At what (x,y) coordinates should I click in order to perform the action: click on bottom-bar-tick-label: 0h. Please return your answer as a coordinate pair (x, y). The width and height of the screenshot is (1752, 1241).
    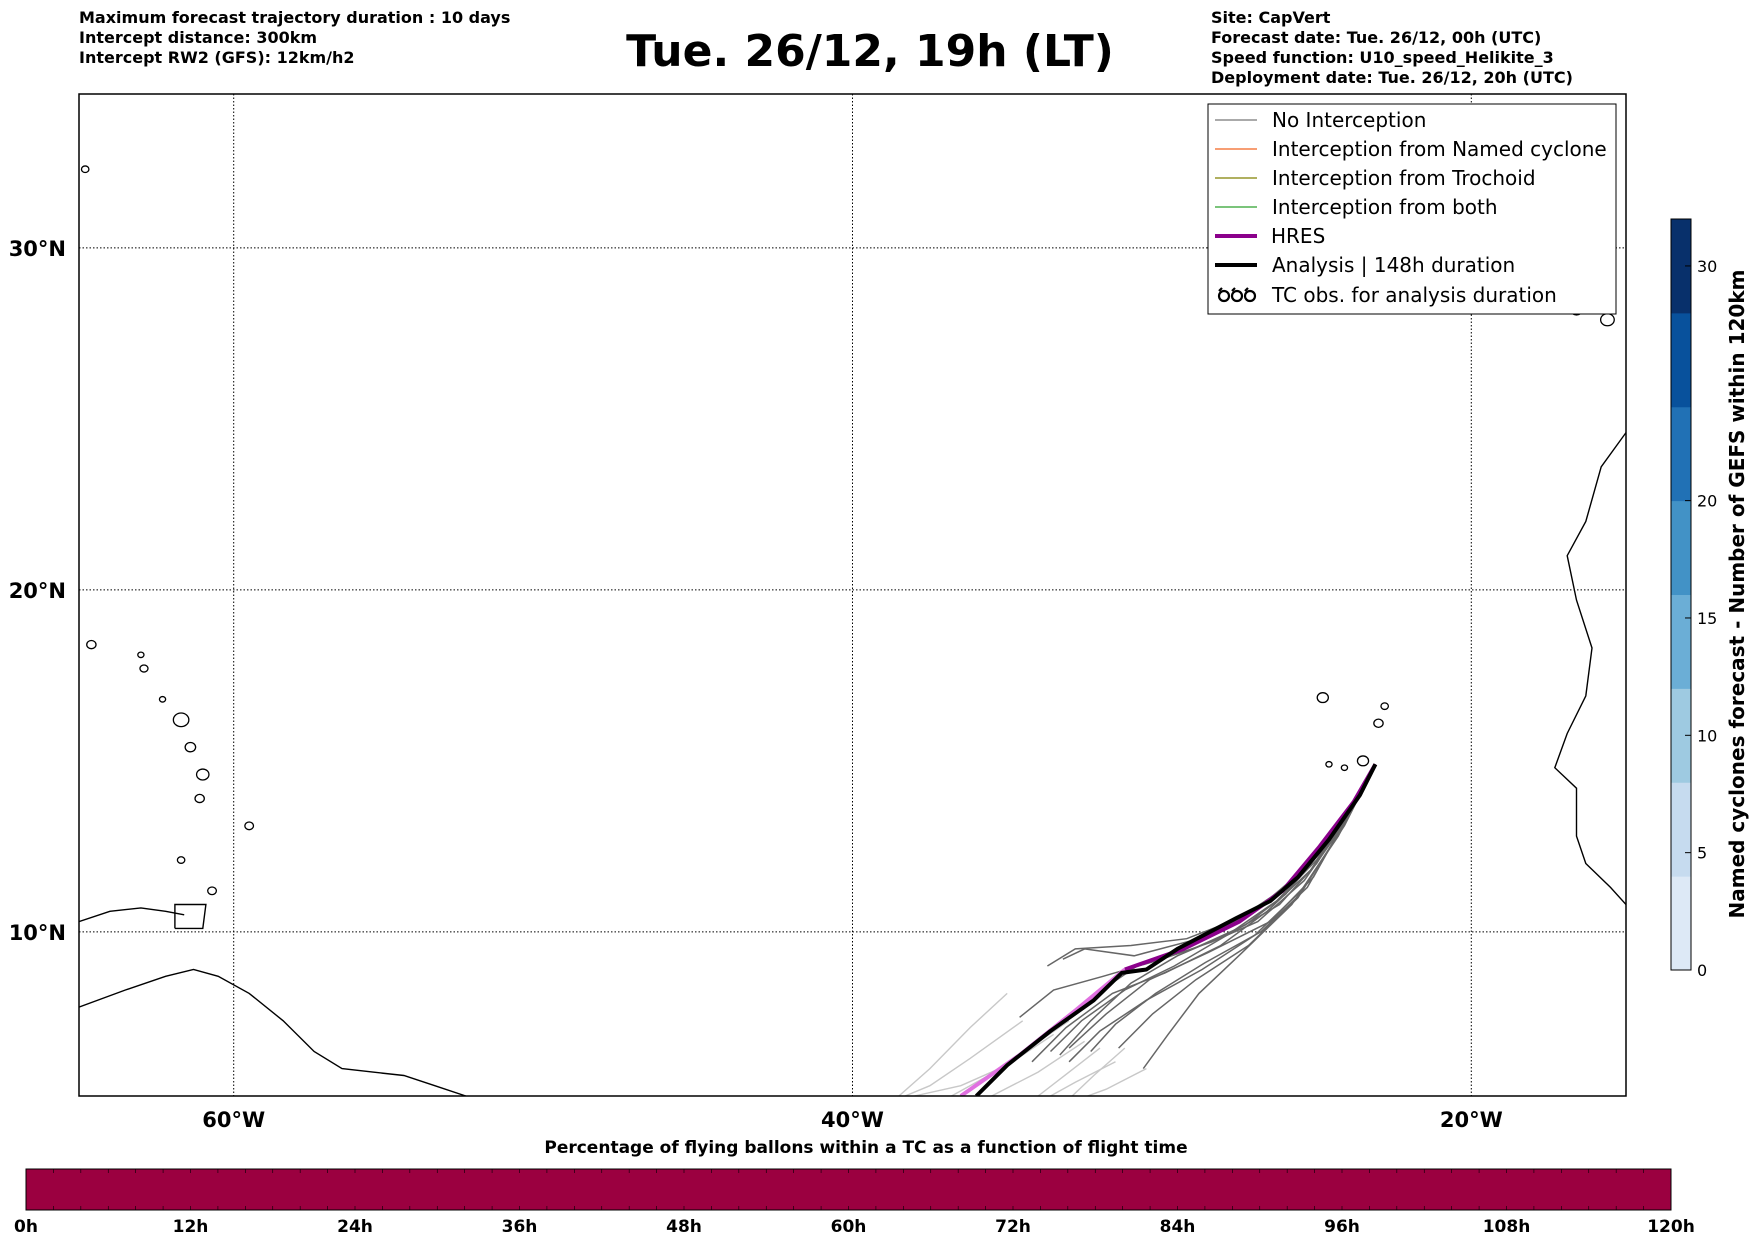
    Looking at the image, I should click on (26, 1227).